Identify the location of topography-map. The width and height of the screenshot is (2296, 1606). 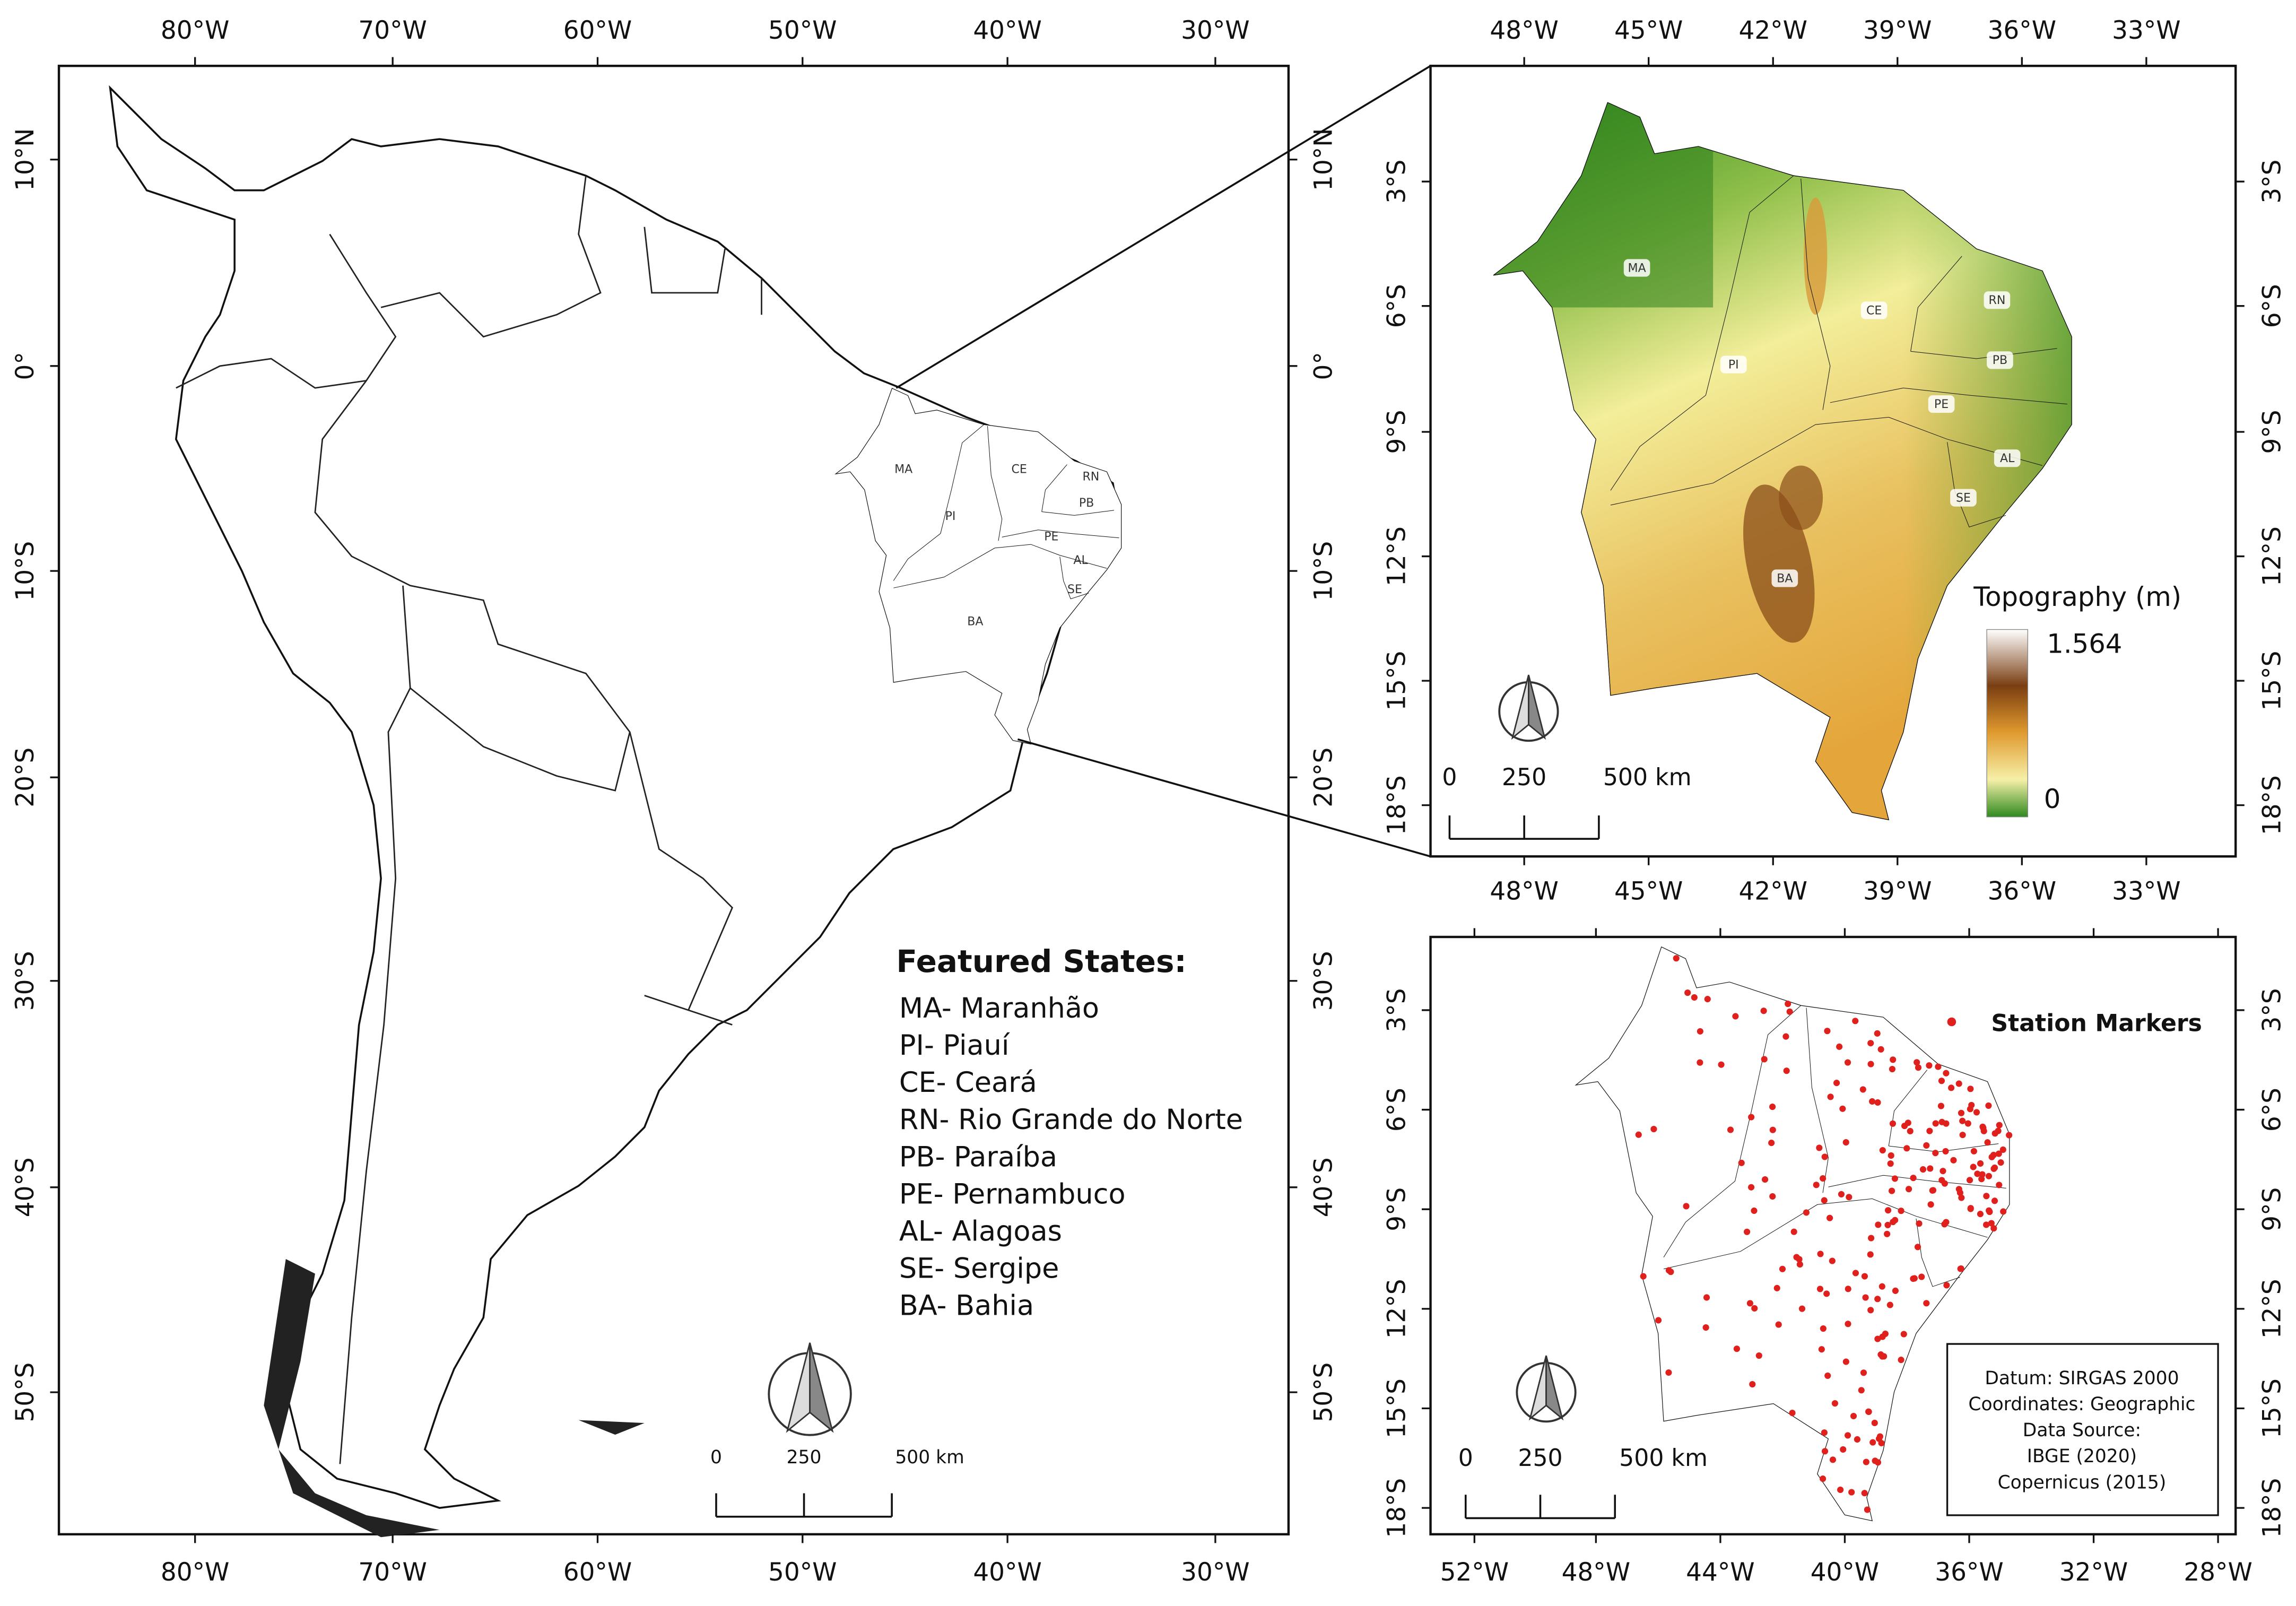
(1783, 461).